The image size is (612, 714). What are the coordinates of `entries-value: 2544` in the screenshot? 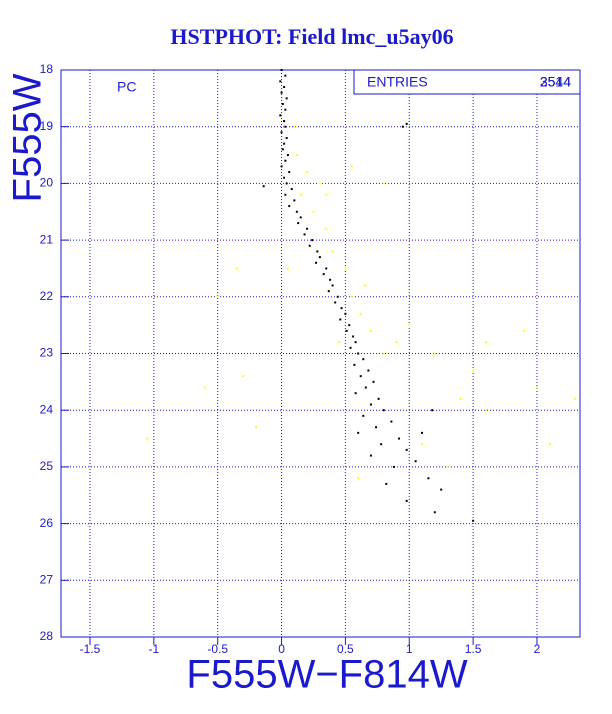 It's located at (555, 82).